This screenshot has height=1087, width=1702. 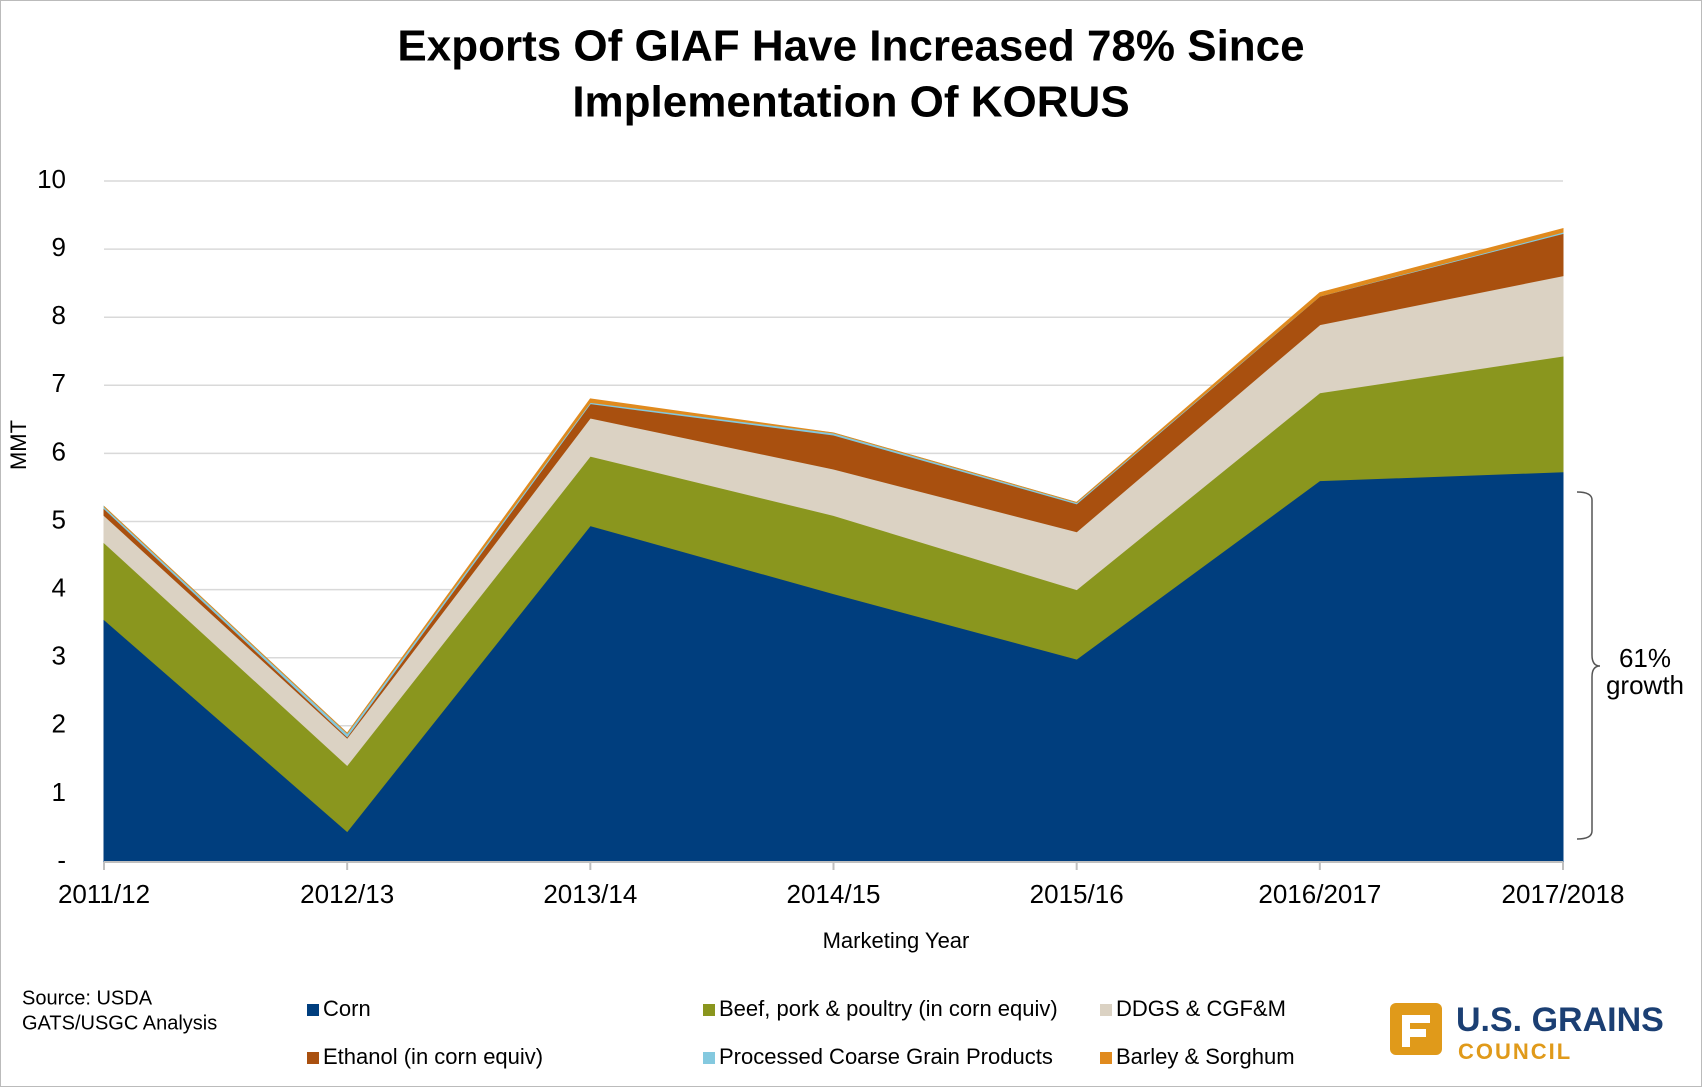 I want to click on chart-title: Exports Of GIAF Have Increased 78% Since, so click(x=850, y=46).